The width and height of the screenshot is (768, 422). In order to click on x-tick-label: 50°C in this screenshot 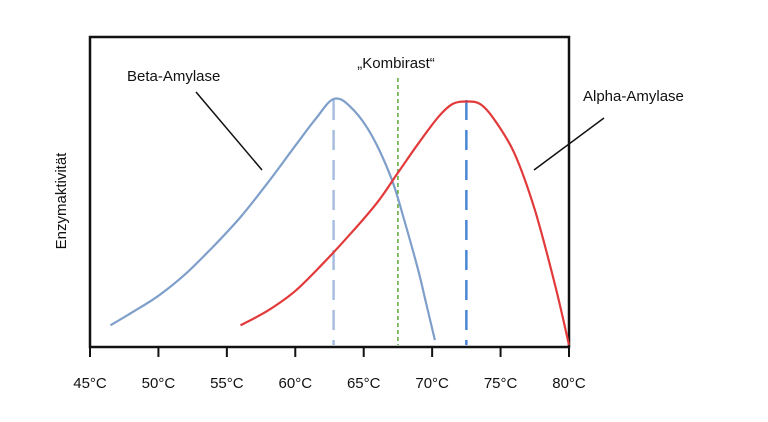, I will do `click(159, 383)`.